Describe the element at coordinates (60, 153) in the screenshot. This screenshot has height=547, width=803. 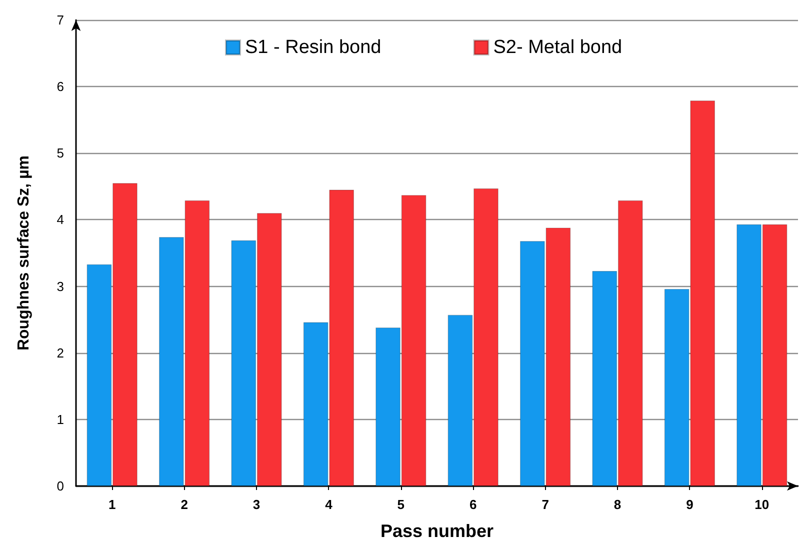
I see `y-tick-label: 5` at that location.